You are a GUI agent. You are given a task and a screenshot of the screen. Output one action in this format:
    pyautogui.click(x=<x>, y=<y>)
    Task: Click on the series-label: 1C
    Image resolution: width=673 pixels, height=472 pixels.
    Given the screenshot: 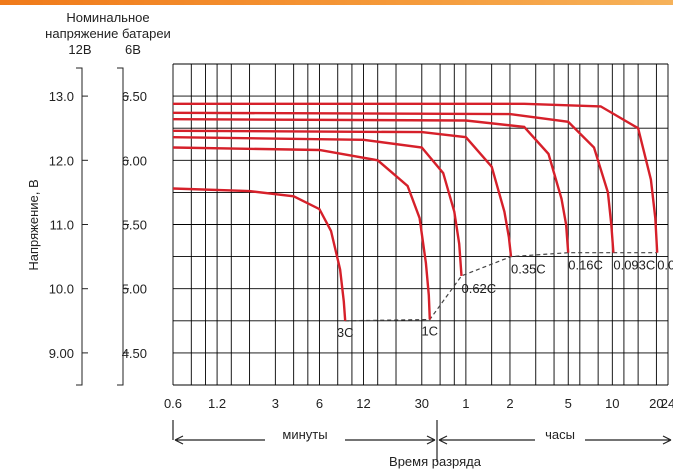 What is the action you would take?
    pyautogui.click(x=429, y=331)
    